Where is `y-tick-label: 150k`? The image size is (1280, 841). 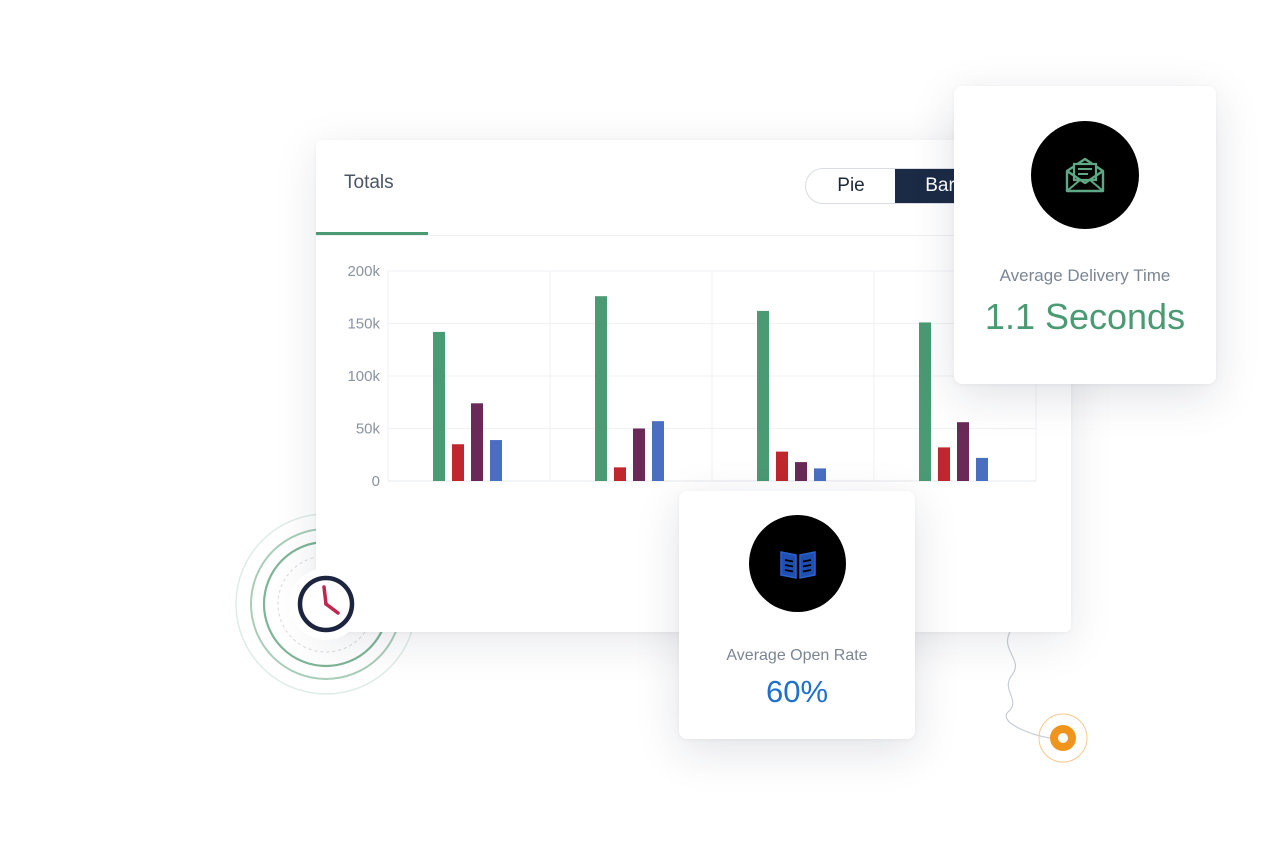
y-tick-label: 150k is located at coordinates (363, 324).